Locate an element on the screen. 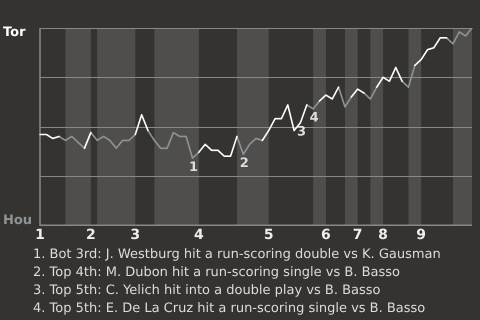  annotation: 2 is located at coordinates (244, 164).